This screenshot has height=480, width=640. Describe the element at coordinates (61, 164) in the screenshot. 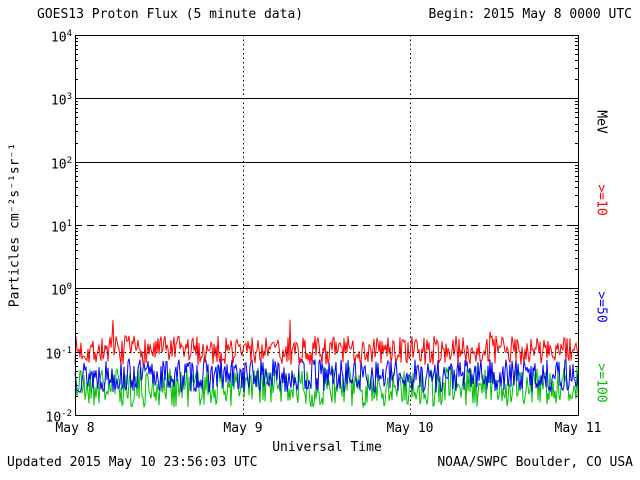

I see `y-tick-label: 10²` at that location.